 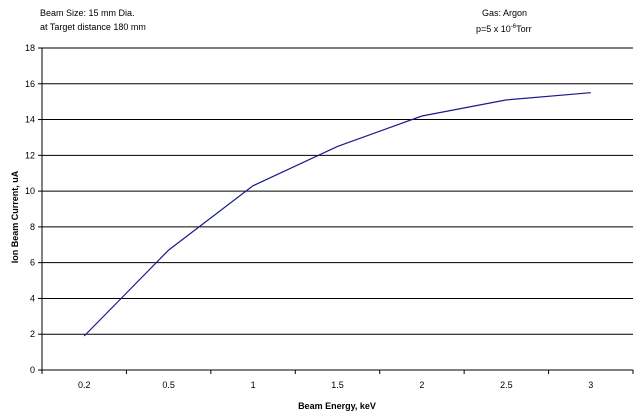 I want to click on y-tick-label-0: 0, so click(x=32, y=370).